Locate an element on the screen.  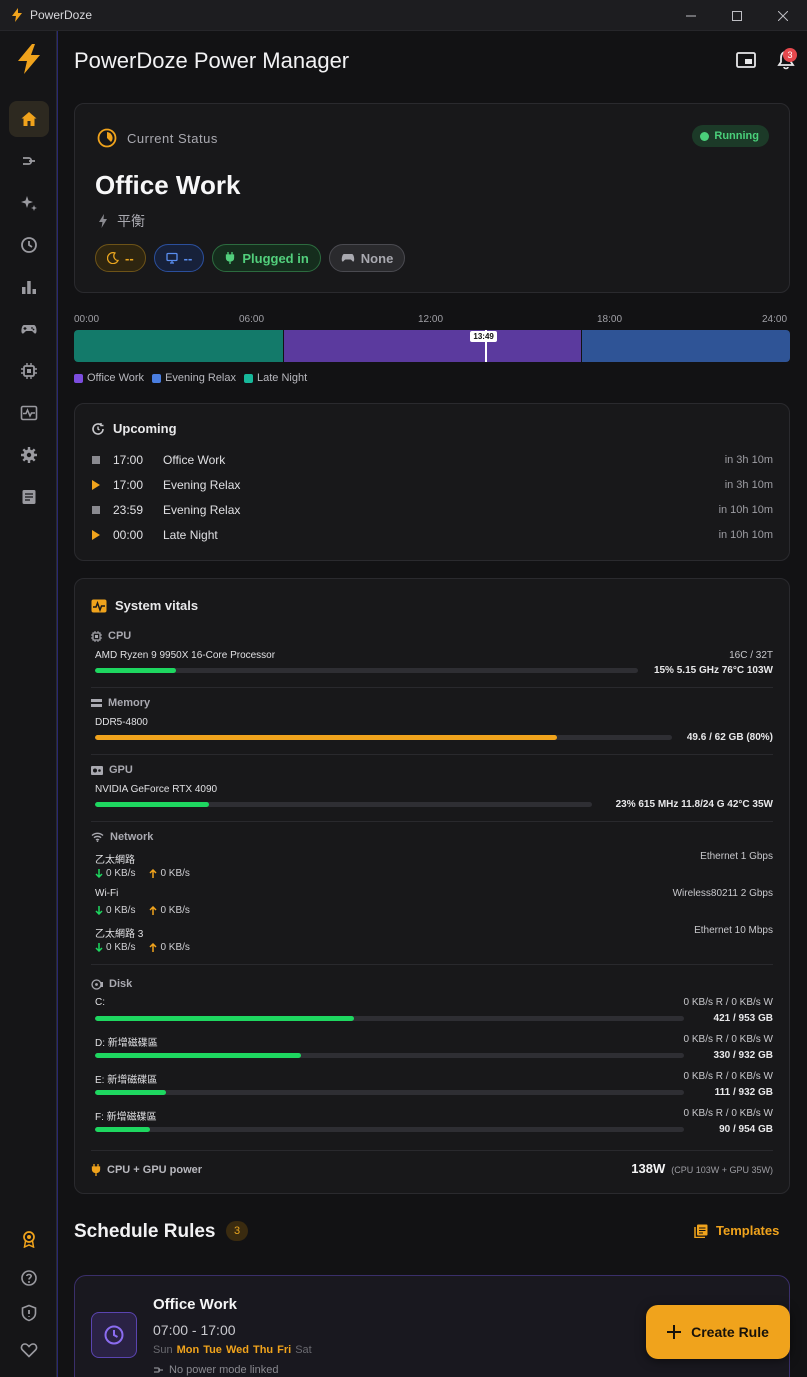
disk-icon is located at coordinates (97, 984).